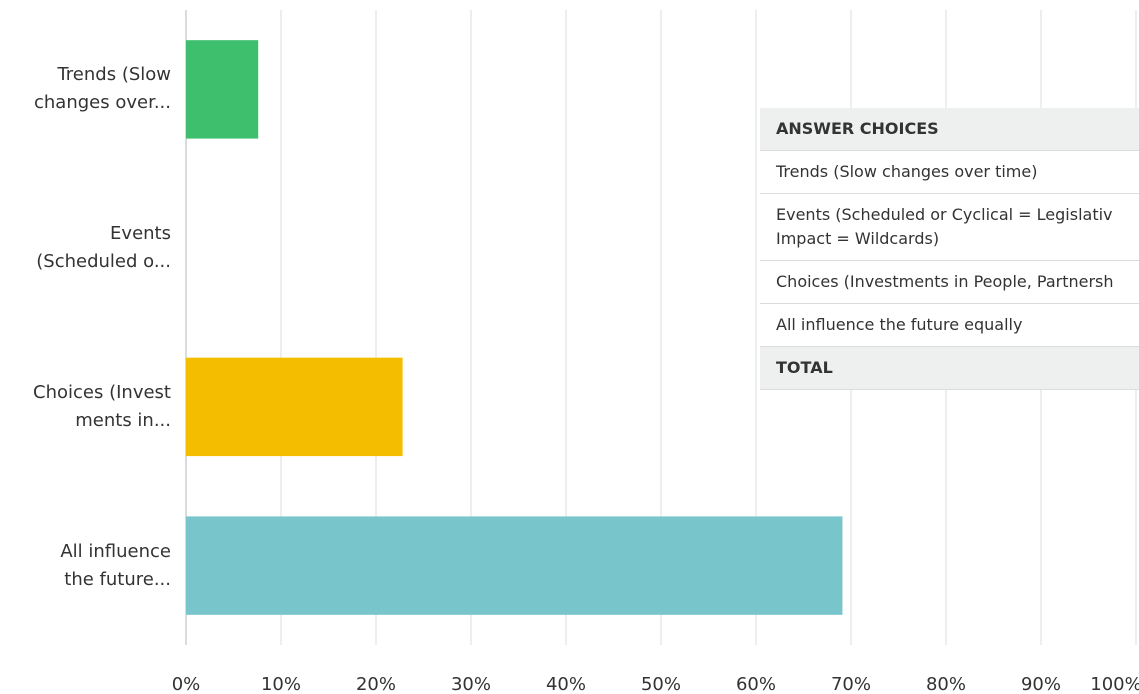 This screenshot has height=694, width=1139. I want to click on x-tick-label: 10%, so click(281, 684).